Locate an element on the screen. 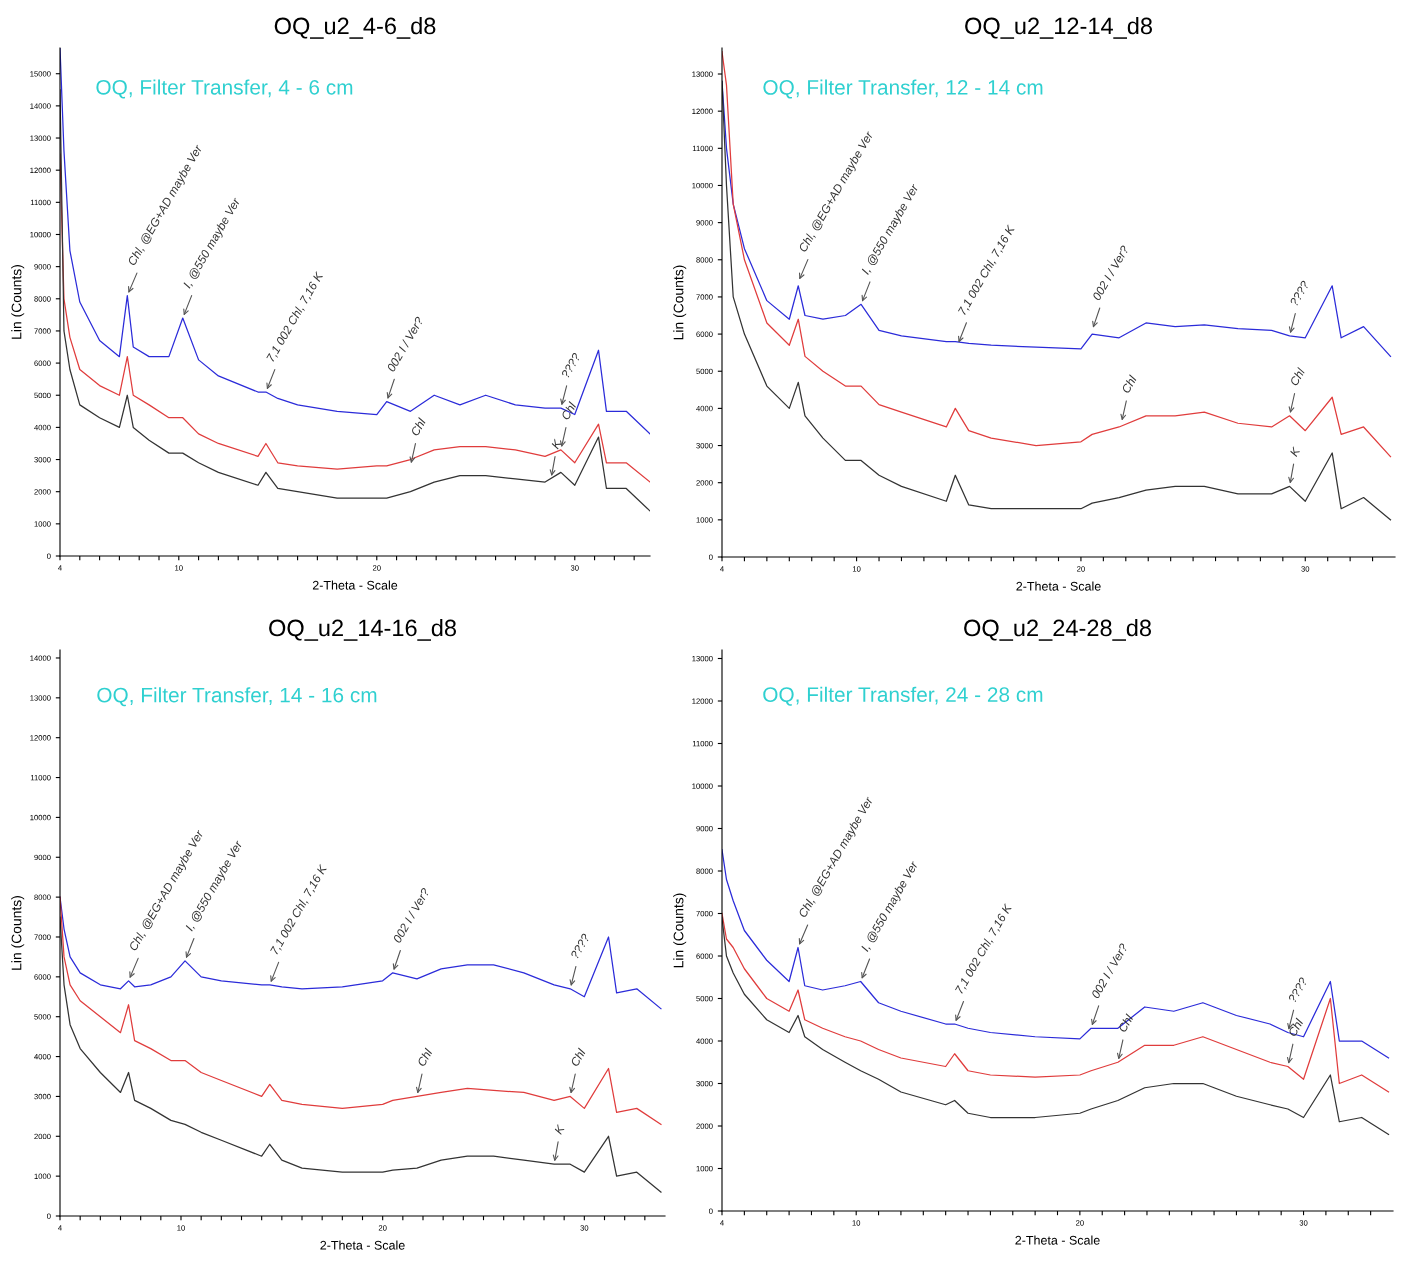 This screenshot has width=1403, height=1265. text: OQ, Filter Transfer, 4 - 6 cm is located at coordinates (224, 89).